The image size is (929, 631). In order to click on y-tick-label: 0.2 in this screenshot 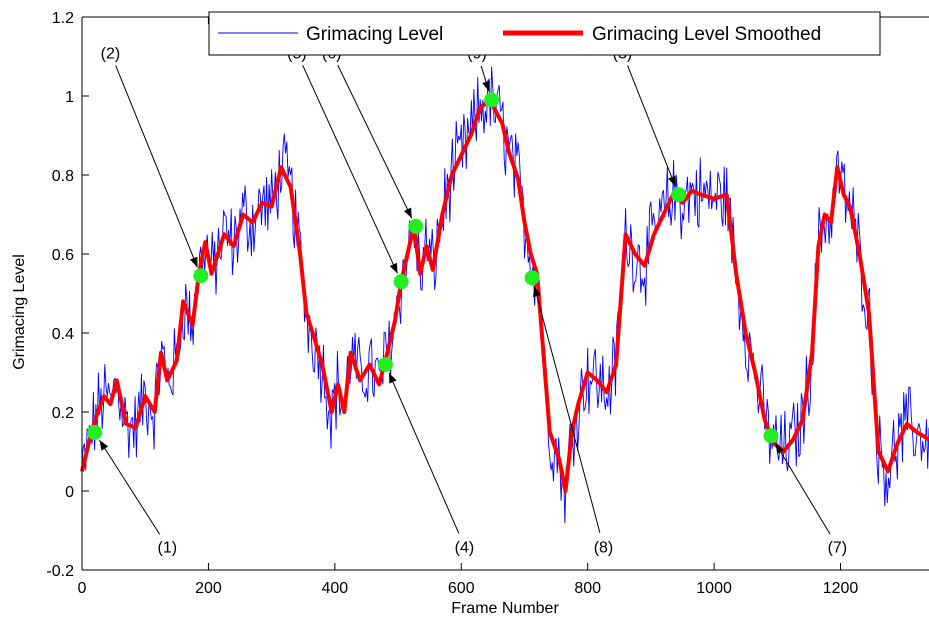, I will do `click(63, 413)`.